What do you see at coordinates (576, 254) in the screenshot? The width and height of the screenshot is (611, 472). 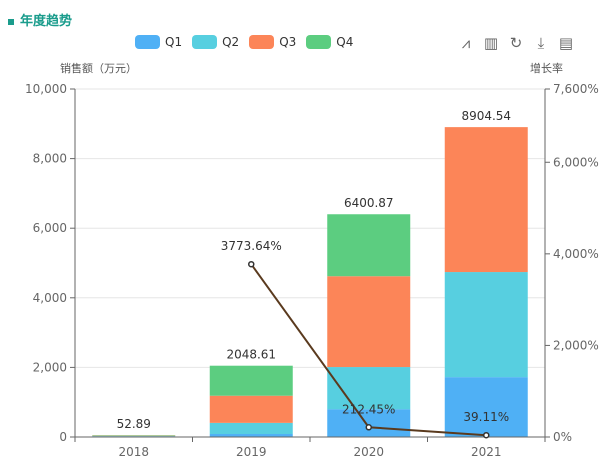 I see `y2-tick-label: 4,000%` at bounding box center [576, 254].